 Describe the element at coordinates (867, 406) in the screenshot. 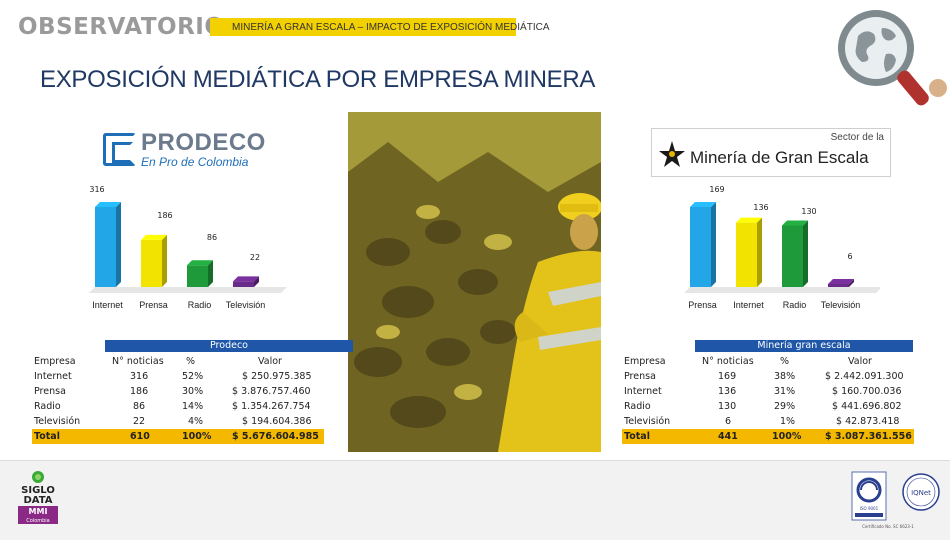

I see `cell-valor: $ 441.696.802` at that location.